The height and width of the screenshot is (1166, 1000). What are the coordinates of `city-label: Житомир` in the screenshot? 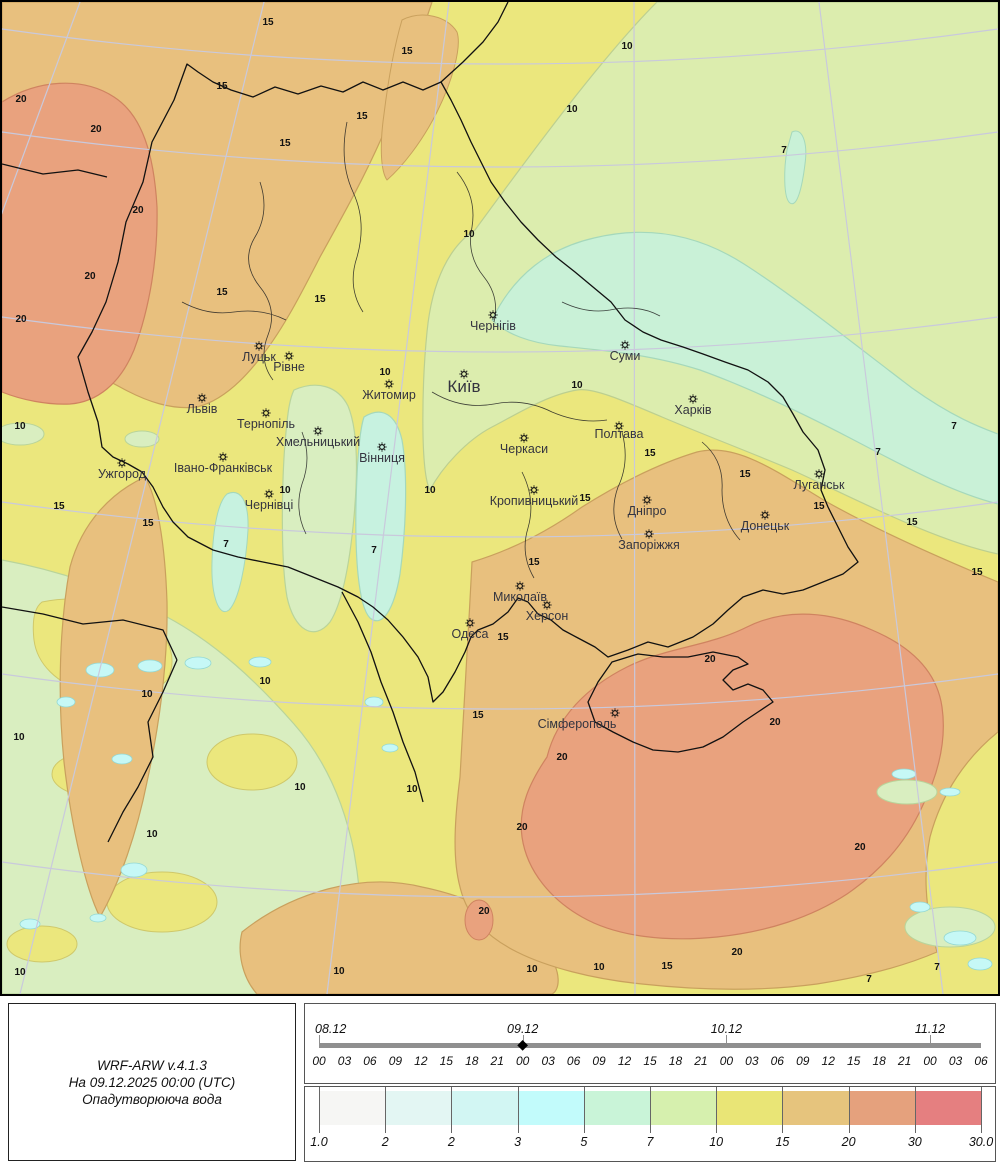 It's located at (389, 395).